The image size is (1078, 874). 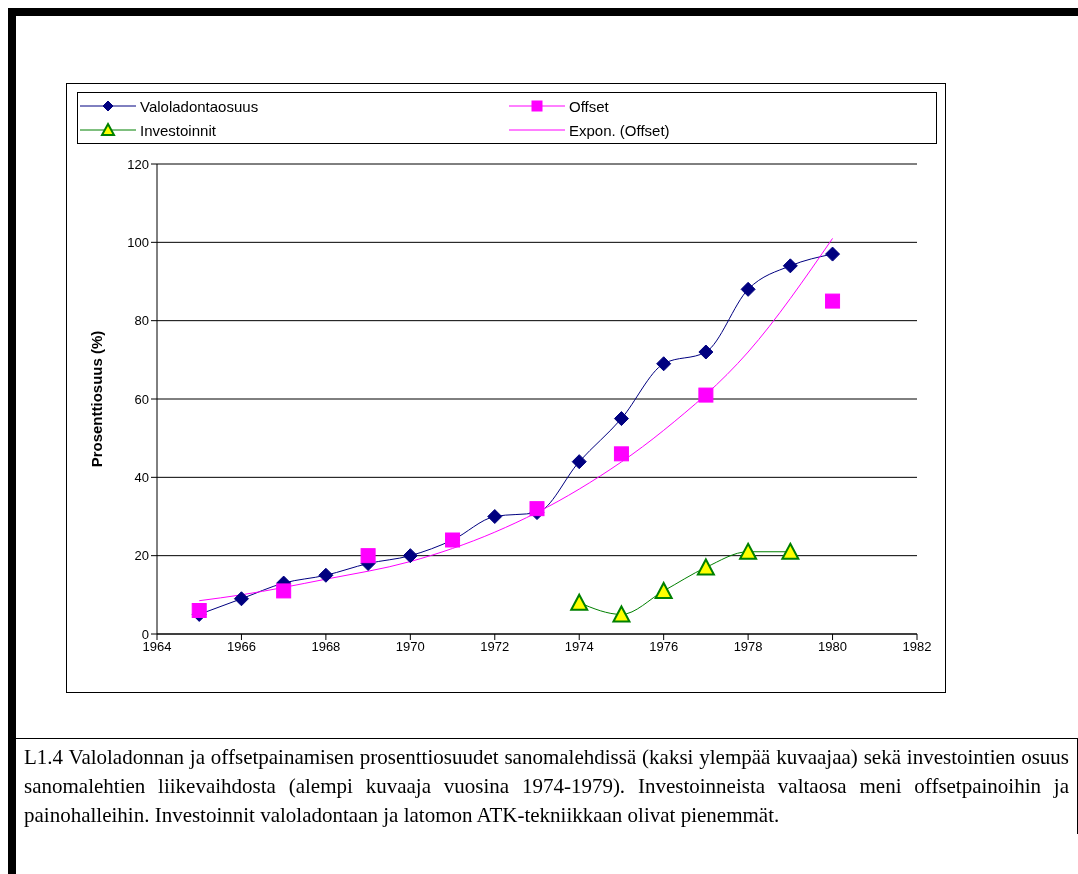 What do you see at coordinates (141, 477) in the screenshot?
I see `y-tick-label: 40` at bounding box center [141, 477].